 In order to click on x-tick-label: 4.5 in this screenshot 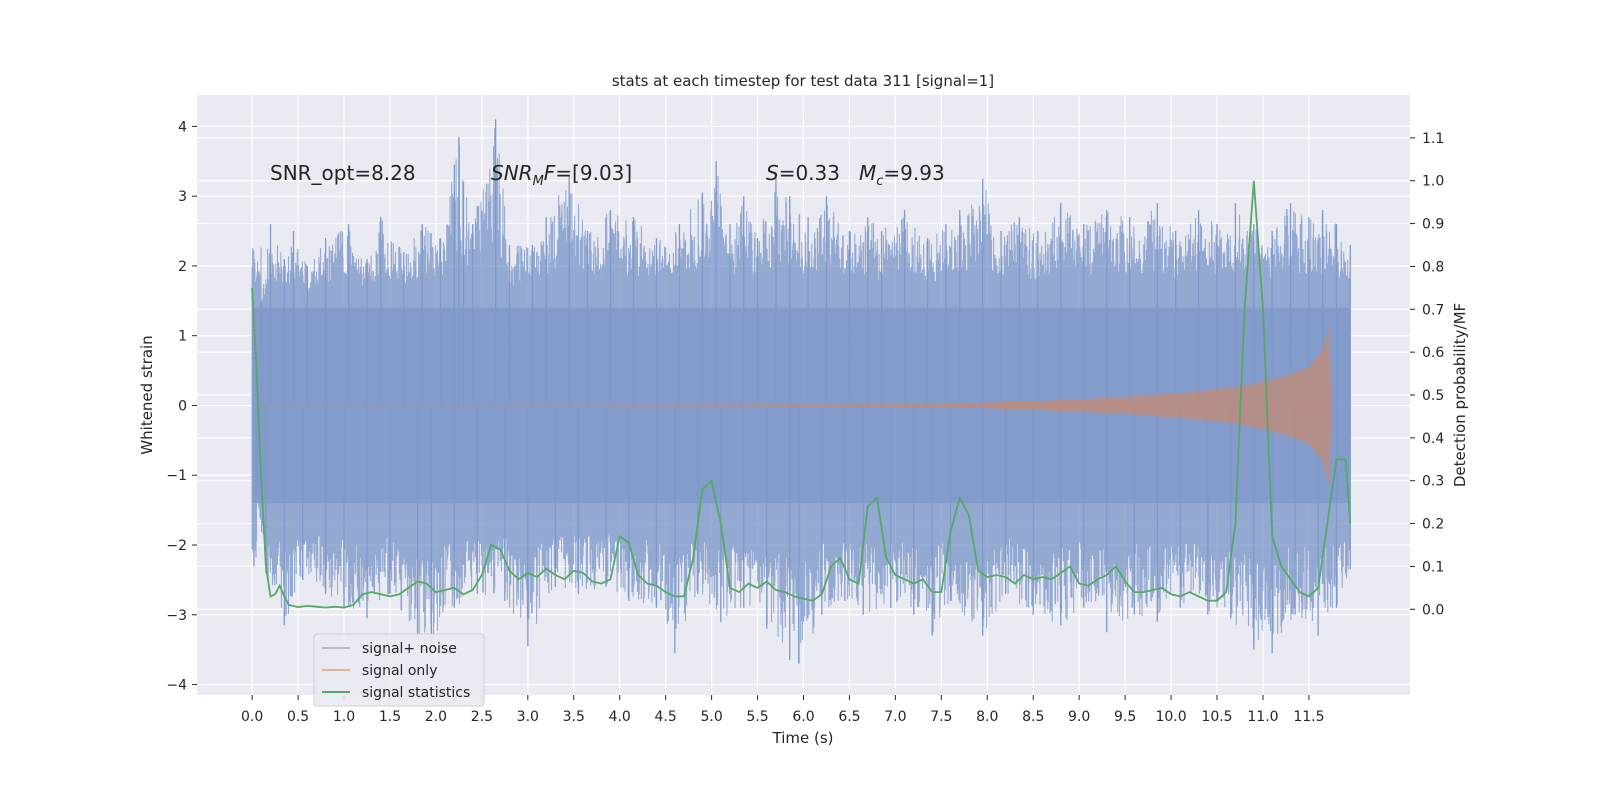, I will do `click(666, 717)`.